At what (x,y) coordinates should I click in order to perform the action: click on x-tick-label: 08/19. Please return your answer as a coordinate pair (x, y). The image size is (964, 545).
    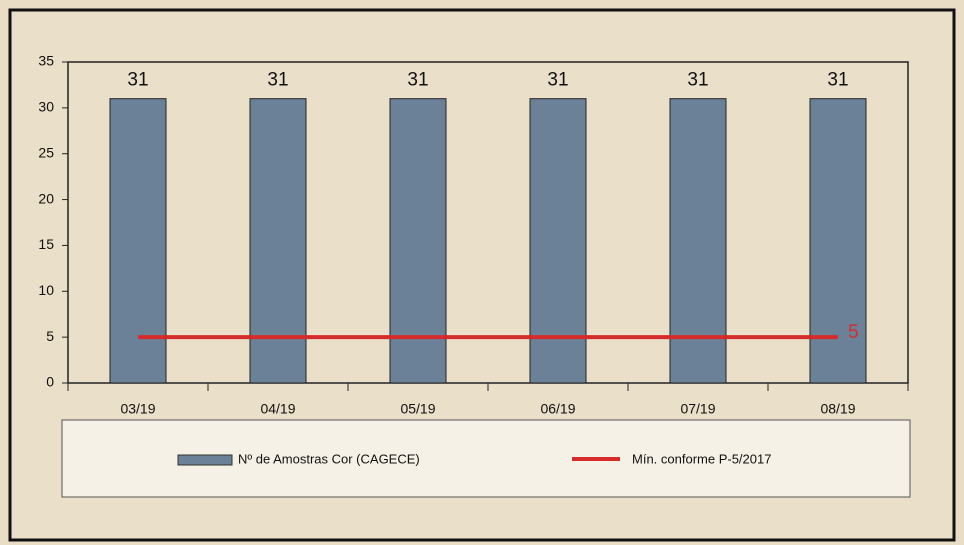
    Looking at the image, I should click on (837, 409).